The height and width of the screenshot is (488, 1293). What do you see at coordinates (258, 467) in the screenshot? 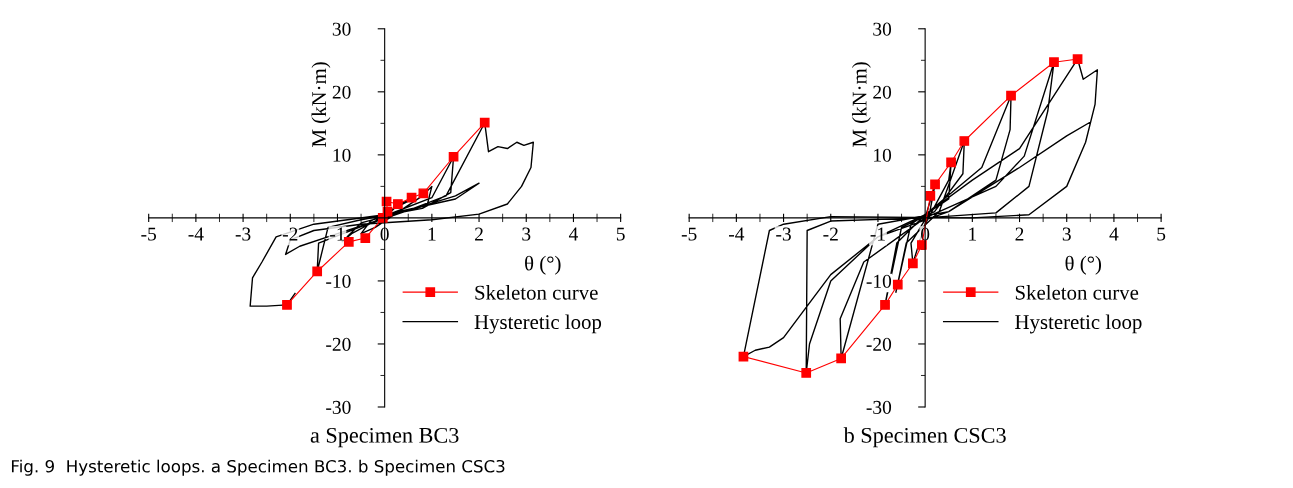
I see `caption: Fig. 9 Hysteretic loops. a Specimen BC3. b Specimen CSC3` at bounding box center [258, 467].